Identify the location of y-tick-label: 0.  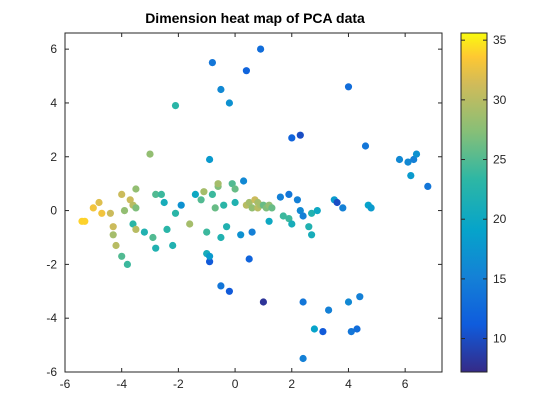
(53, 211).